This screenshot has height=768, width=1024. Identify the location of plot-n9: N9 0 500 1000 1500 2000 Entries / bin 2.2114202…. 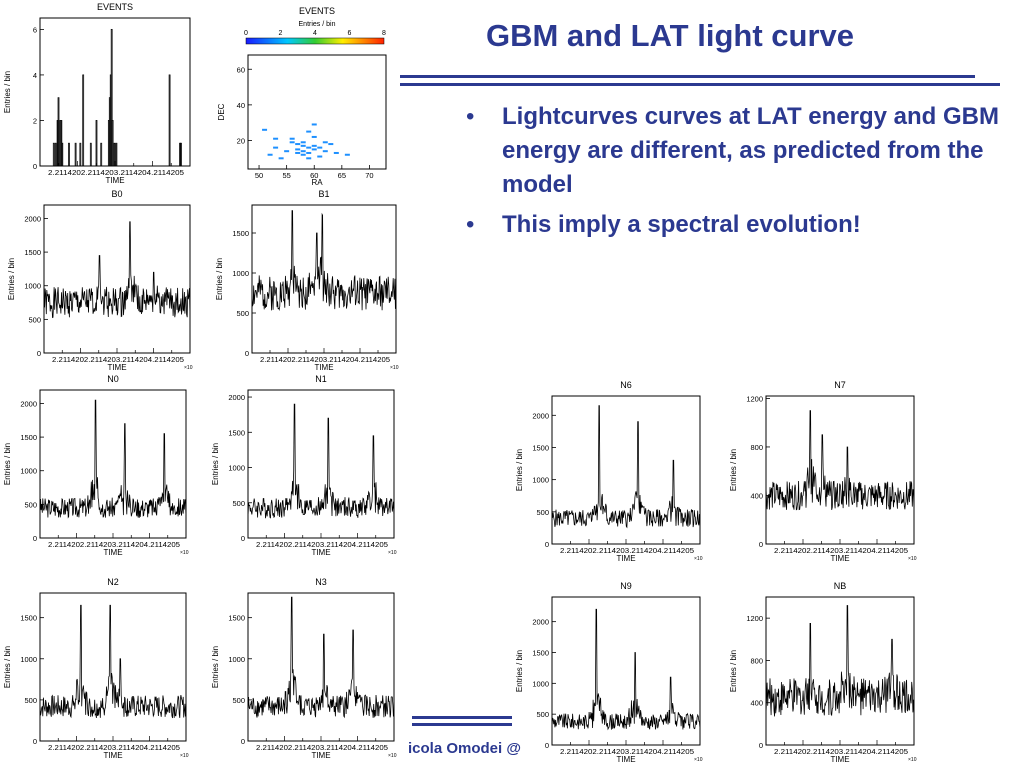
(609, 672).